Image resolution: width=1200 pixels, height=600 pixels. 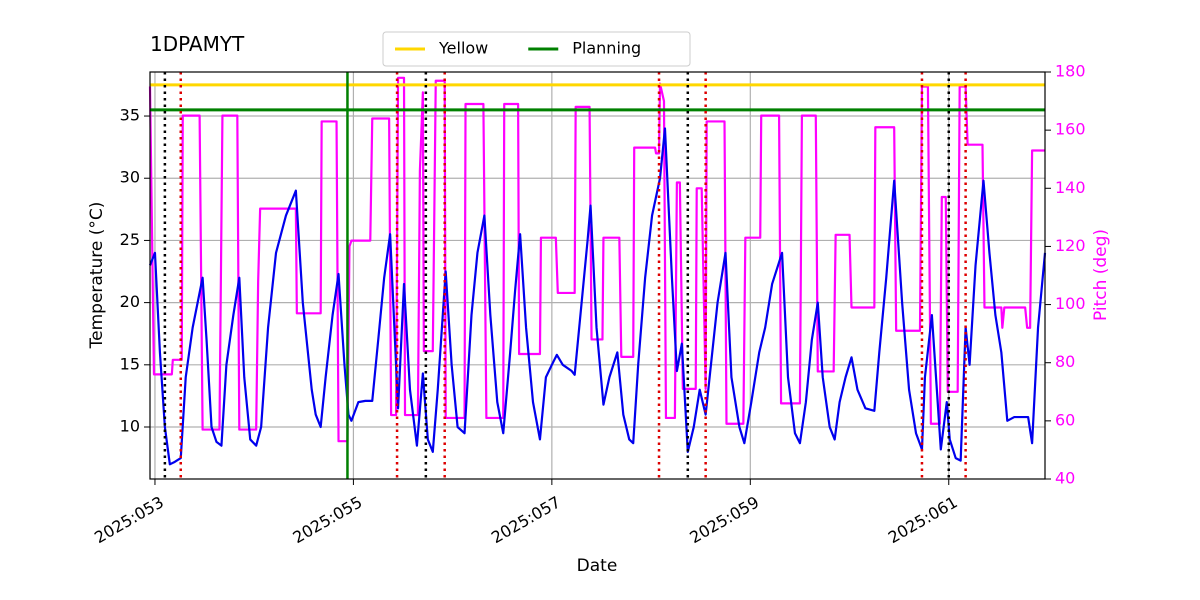 What do you see at coordinates (97, 276) in the screenshot?
I see `y-axis-label: Temperature (°C)` at bounding box center [97, 276].